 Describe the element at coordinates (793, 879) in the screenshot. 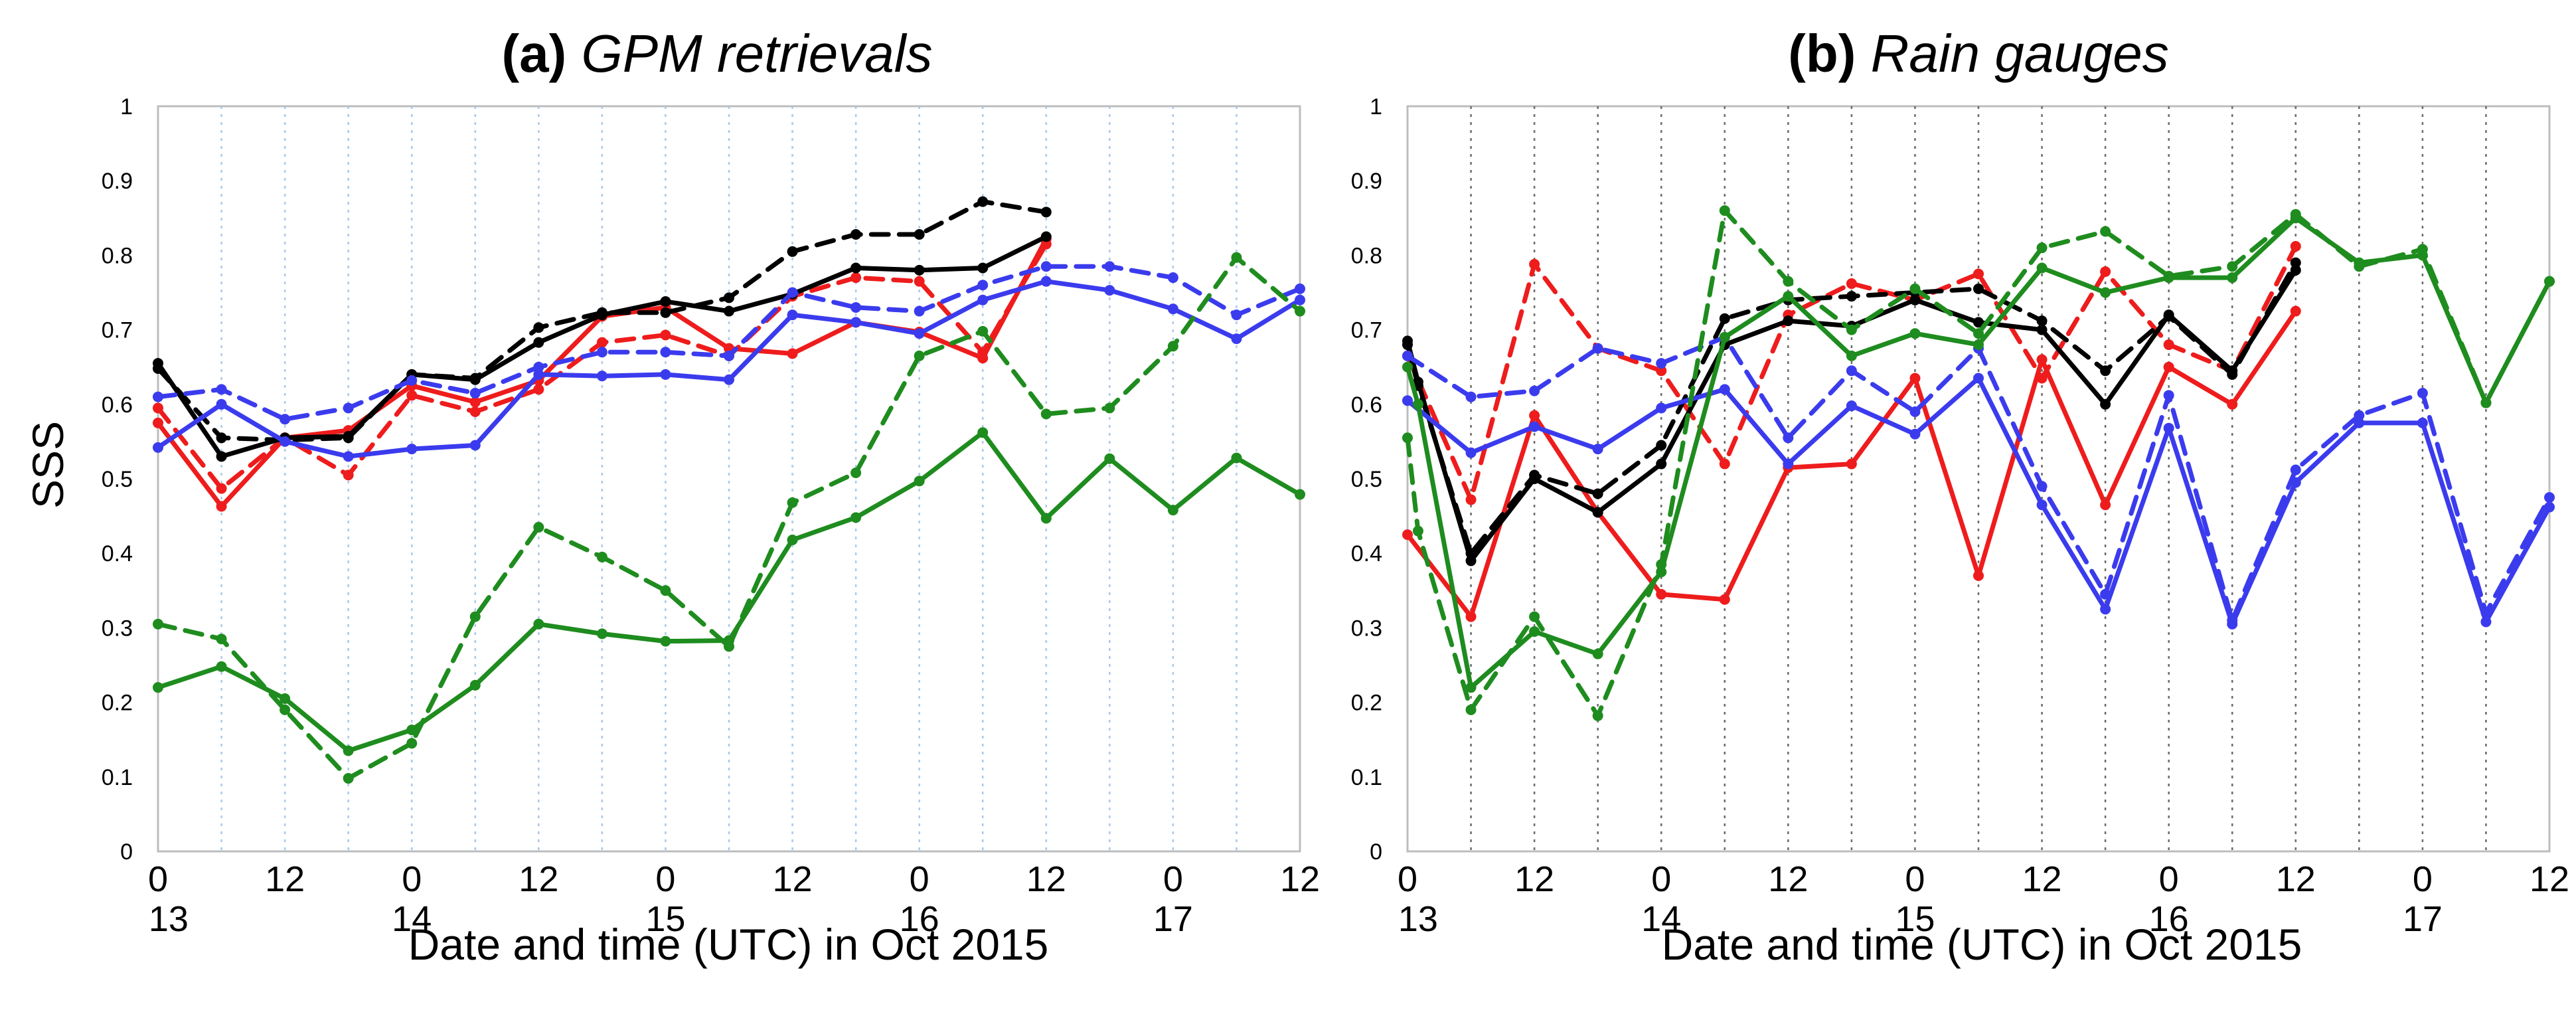

I see `panel-a-x-tick-label: 12` at that location.